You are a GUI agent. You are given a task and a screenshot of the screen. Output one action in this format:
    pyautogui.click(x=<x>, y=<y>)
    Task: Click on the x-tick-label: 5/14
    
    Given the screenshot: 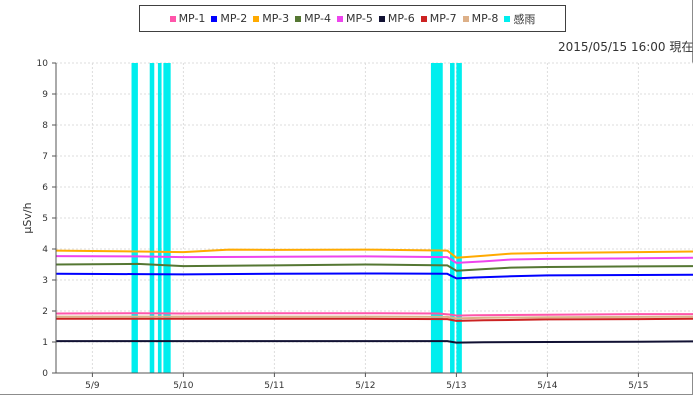 What is the action you would take?
    pyautogui.click(x=547, y=386)
    